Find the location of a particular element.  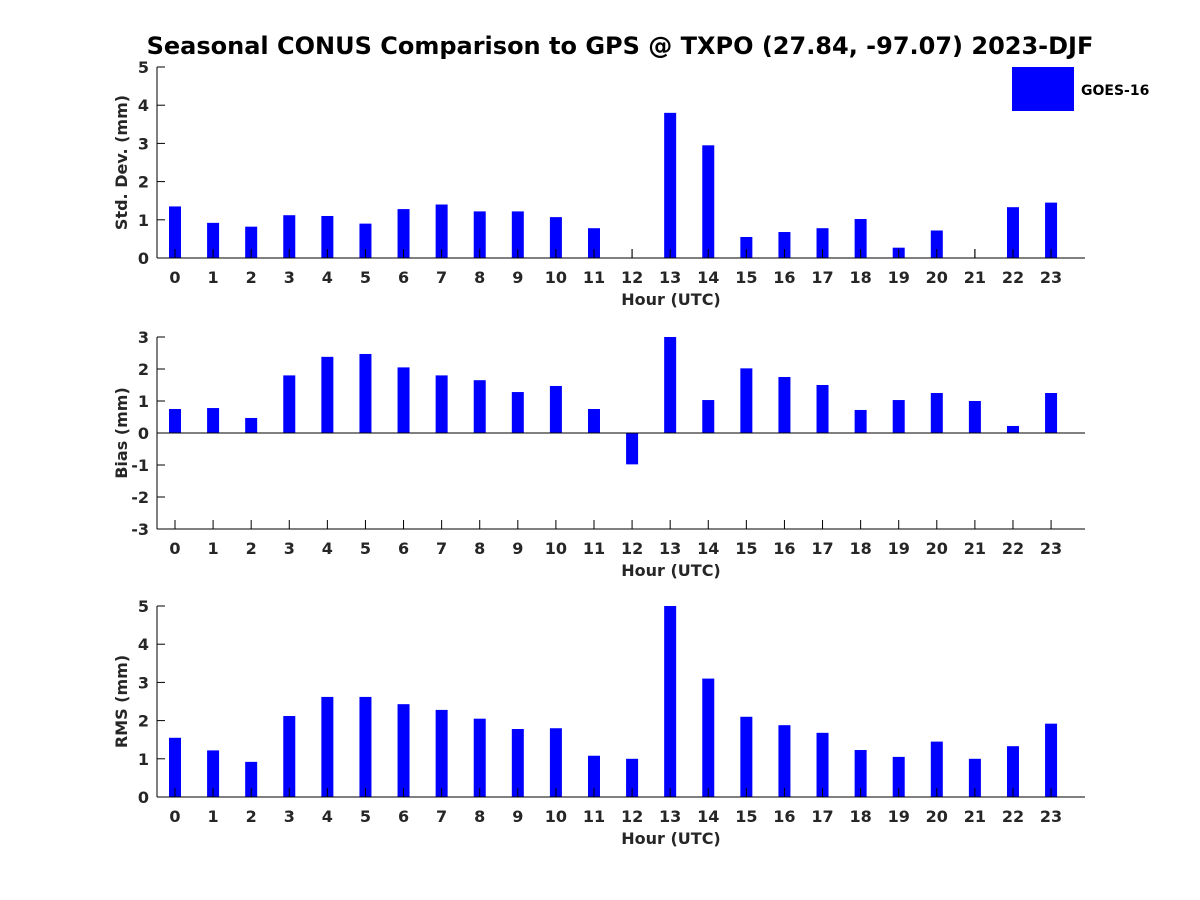

y-tick-label: 4 is located at coordinates (143, 644).